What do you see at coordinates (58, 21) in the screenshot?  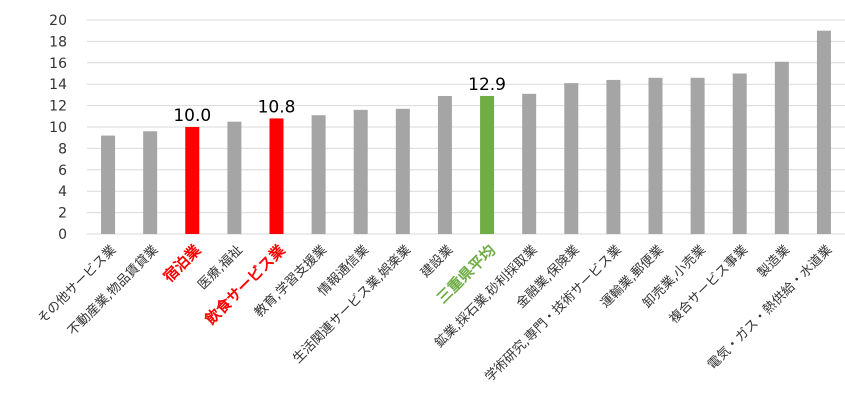 I see `y-tick-label: 20` at bounding box center [58, 21].